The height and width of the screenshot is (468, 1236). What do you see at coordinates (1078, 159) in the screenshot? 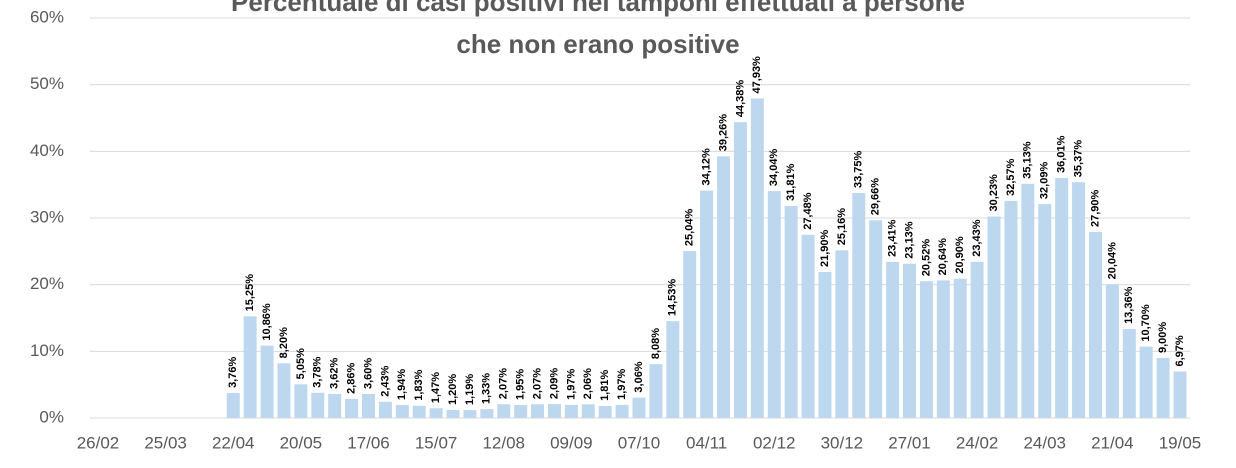
I see `value-label: 35,37%` at bounding box center [1078, 159].